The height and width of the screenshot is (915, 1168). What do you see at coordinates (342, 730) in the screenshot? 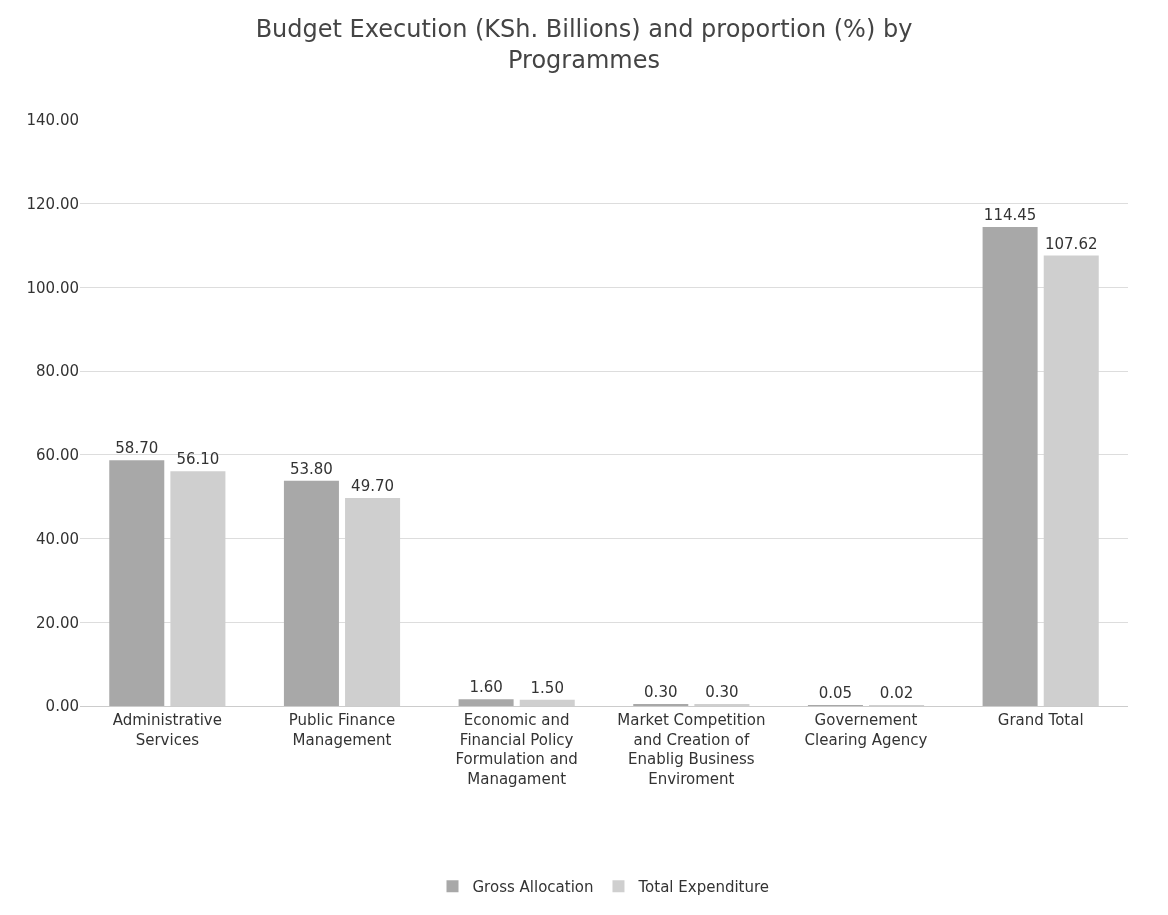
I see `x-tick-label: Public Finance Management` at bounding box center [342, 730].